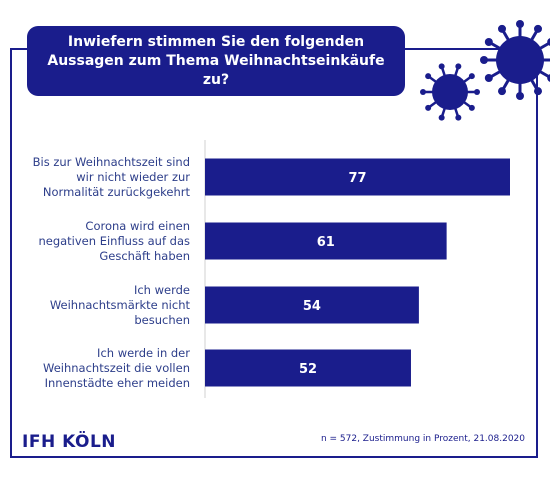 This screenshot has height=480, width=550. I want to click on category-label: Ich werde, so click(162, 290).